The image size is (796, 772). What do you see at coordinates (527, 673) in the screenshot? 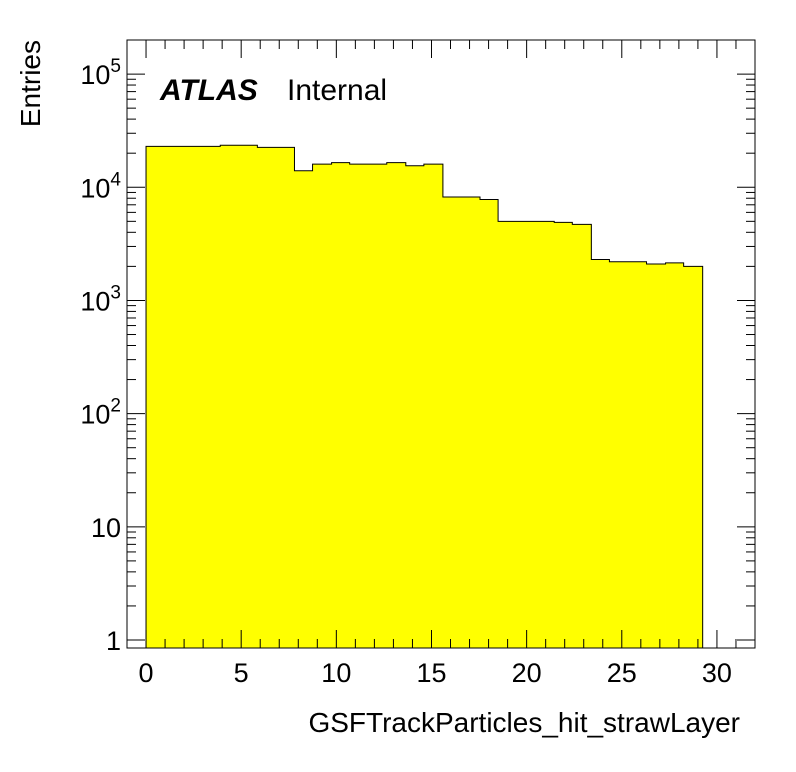
I see `x-tick-label: 20` at bounding box center [527, 673].